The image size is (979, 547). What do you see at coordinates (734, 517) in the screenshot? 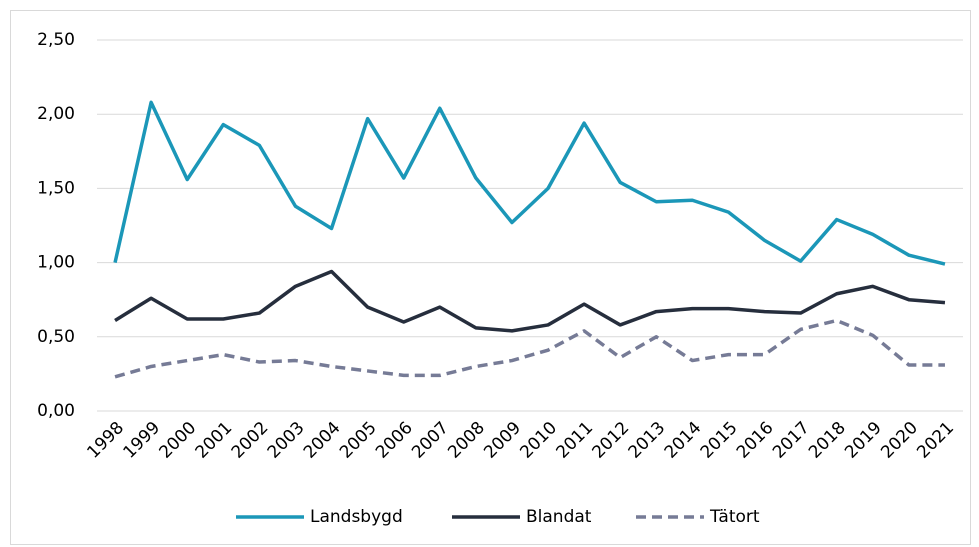
I see `legend-label: Tätort` at bounding box center [734, 517].